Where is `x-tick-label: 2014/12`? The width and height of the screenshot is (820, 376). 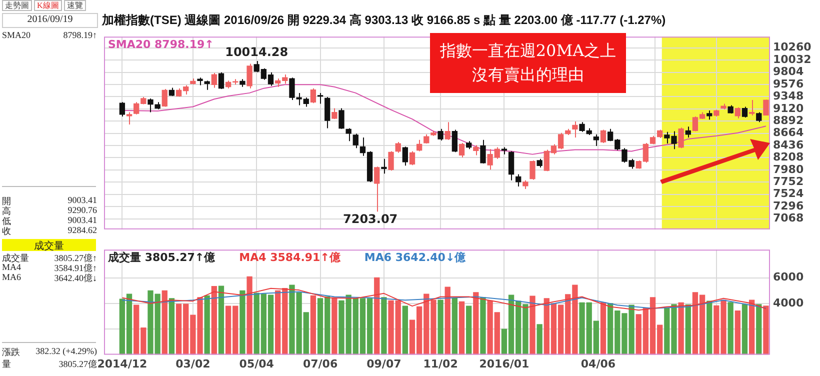
x-tick-label: 2014/12 is located at coordinates (122, 363).